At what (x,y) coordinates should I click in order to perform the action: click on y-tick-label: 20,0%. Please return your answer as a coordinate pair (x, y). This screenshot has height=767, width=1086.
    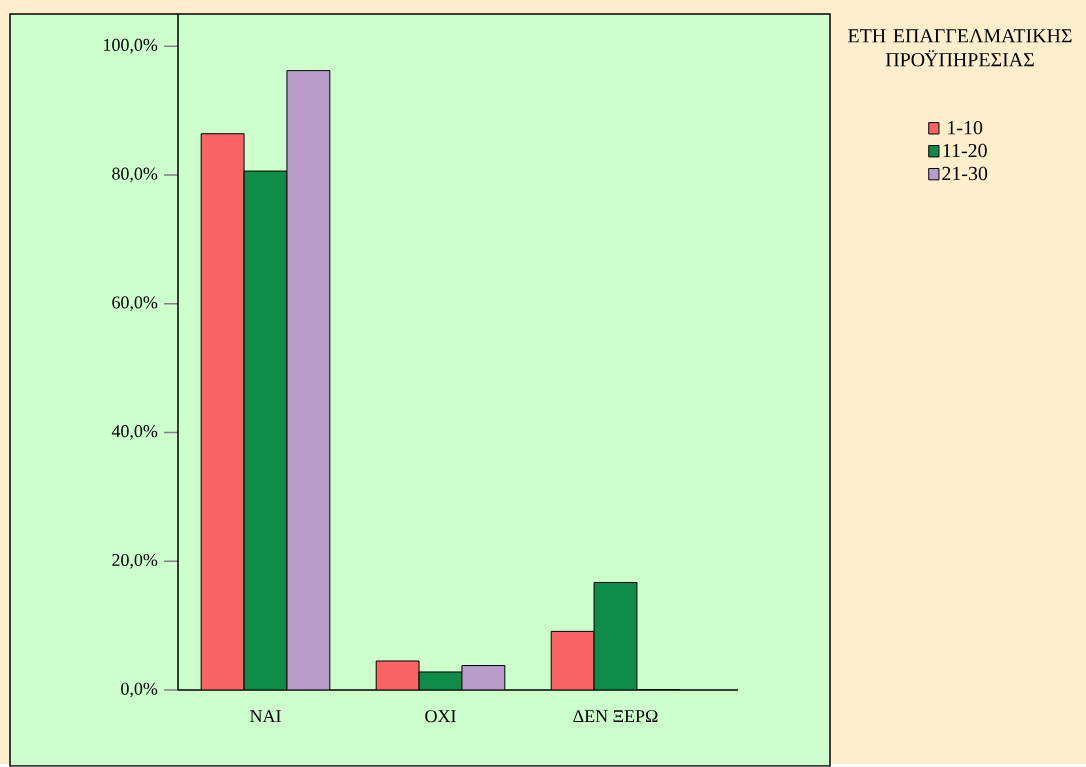
    Looking at the image, I should click on (135, 561).